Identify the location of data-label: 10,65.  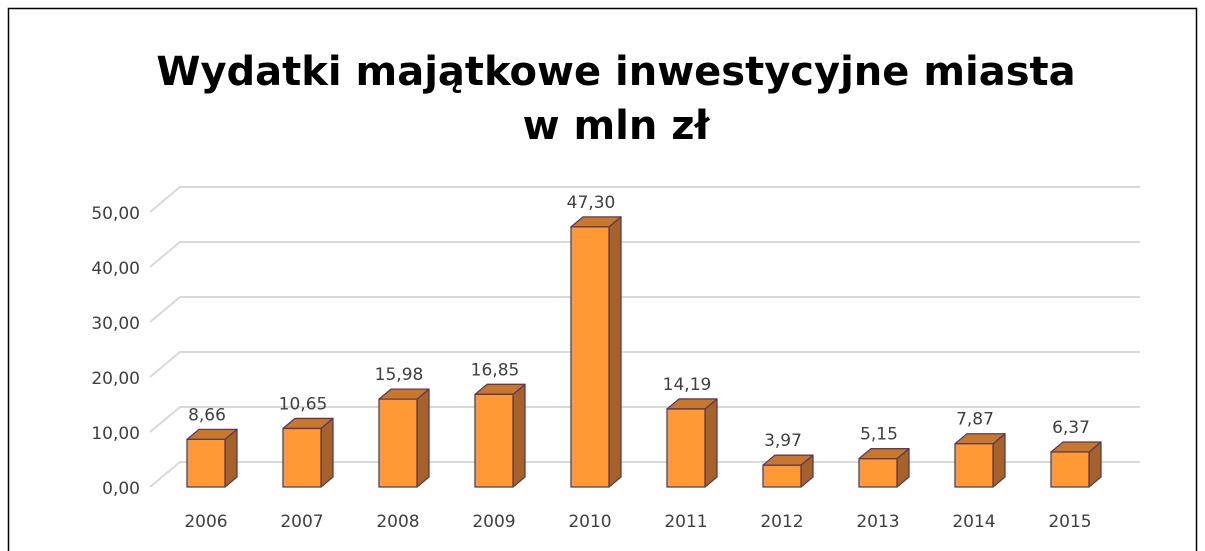
(303, 404).